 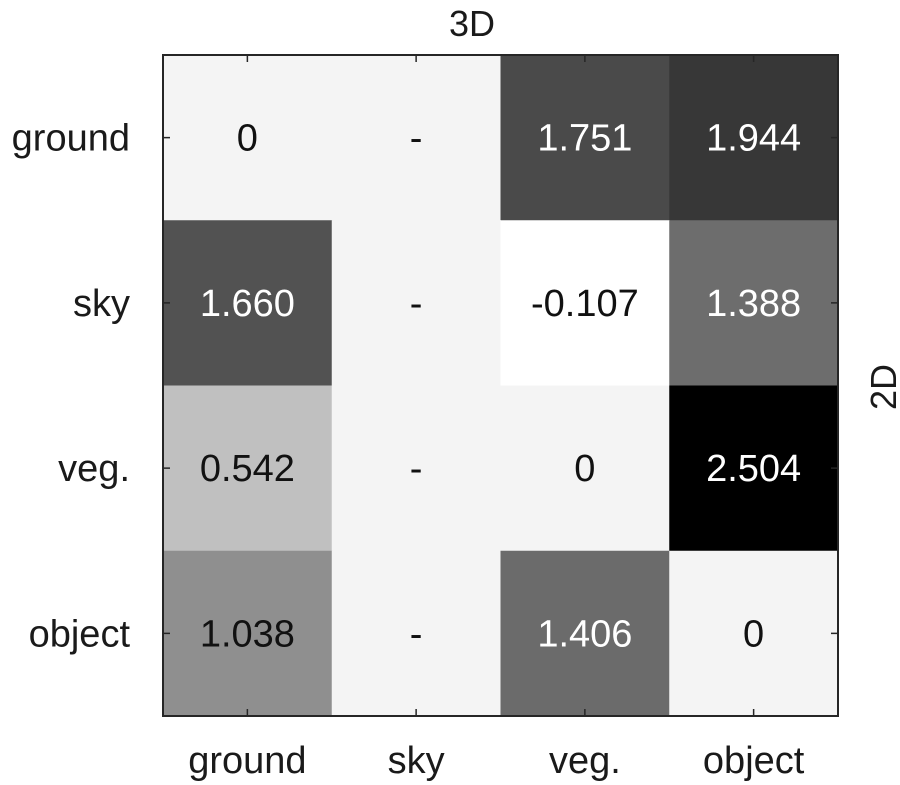 I want to click on cell-label-2-0: 0.542, so click(x=247, y=469).